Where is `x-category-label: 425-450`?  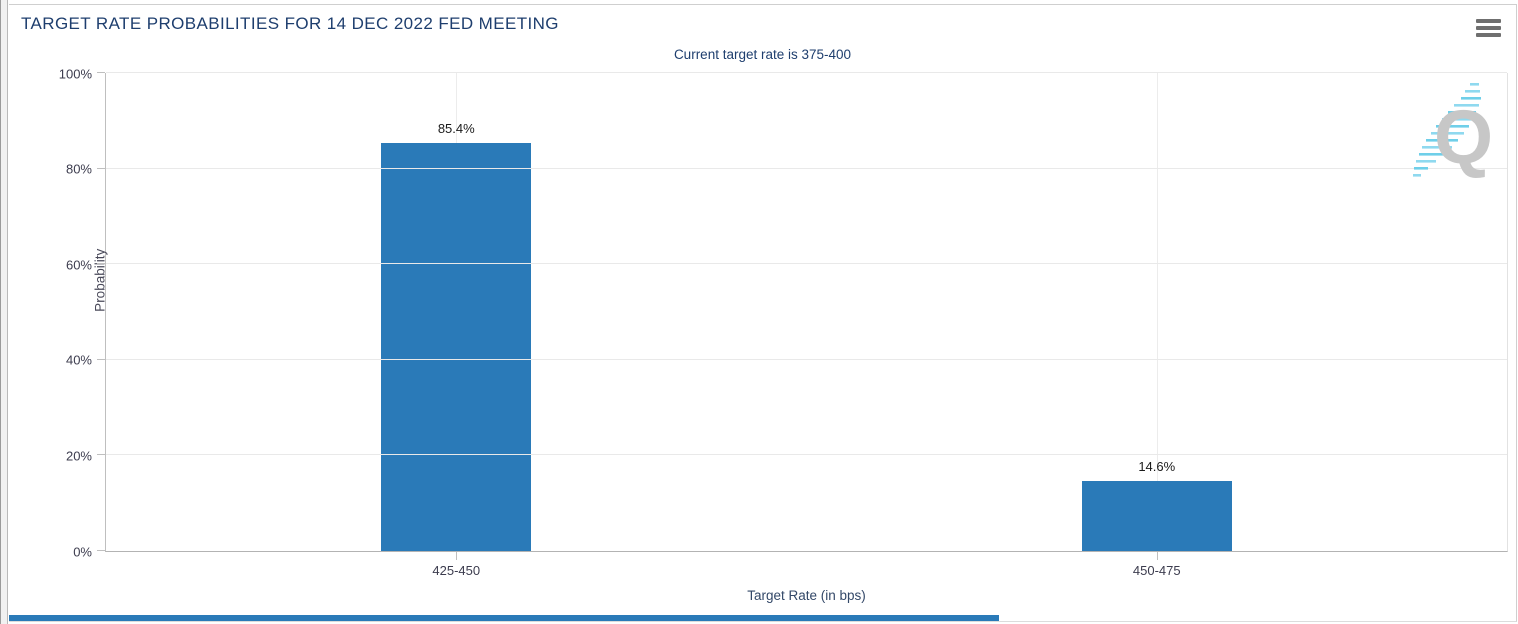
x-category-label: 425-450 is located at coordinates (456, 570).